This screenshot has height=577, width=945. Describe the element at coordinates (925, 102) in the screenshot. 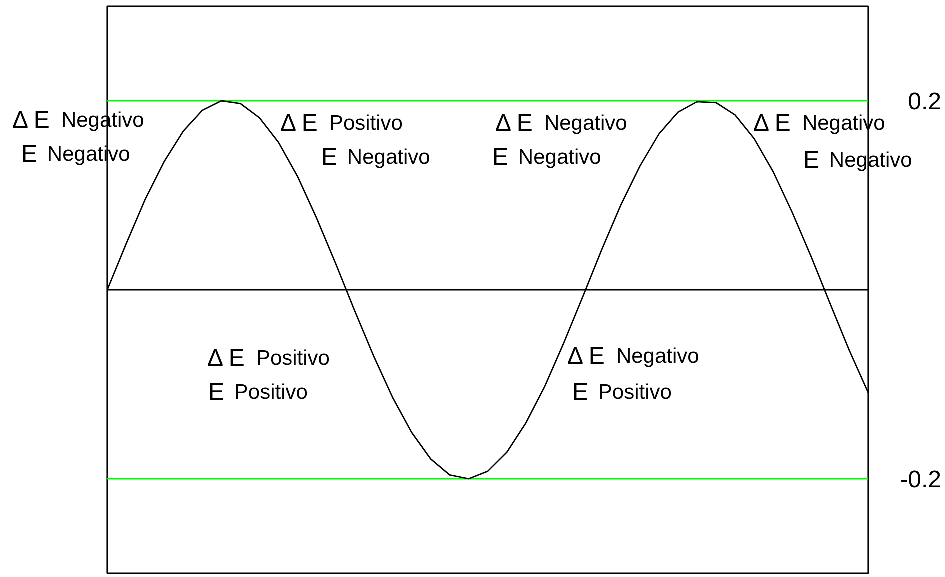

I see `y-tick-label: 0.2` at that location.